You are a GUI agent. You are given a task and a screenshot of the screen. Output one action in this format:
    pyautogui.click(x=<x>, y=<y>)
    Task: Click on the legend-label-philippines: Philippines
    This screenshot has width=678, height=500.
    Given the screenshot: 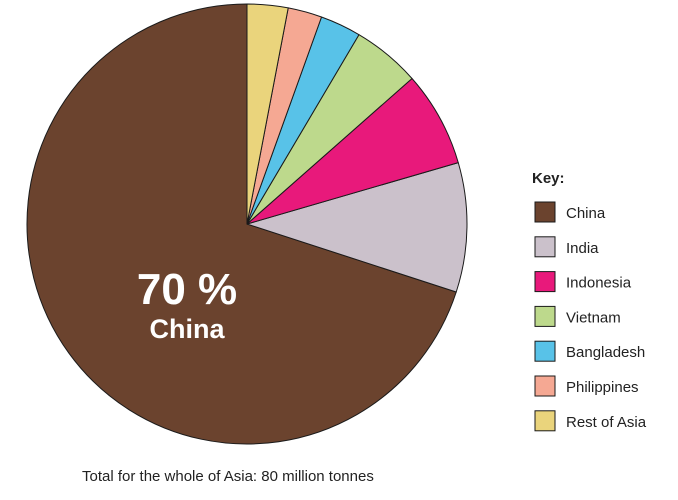 What is the action you would take?
    pyautogui.click(x=602, y=387)
    